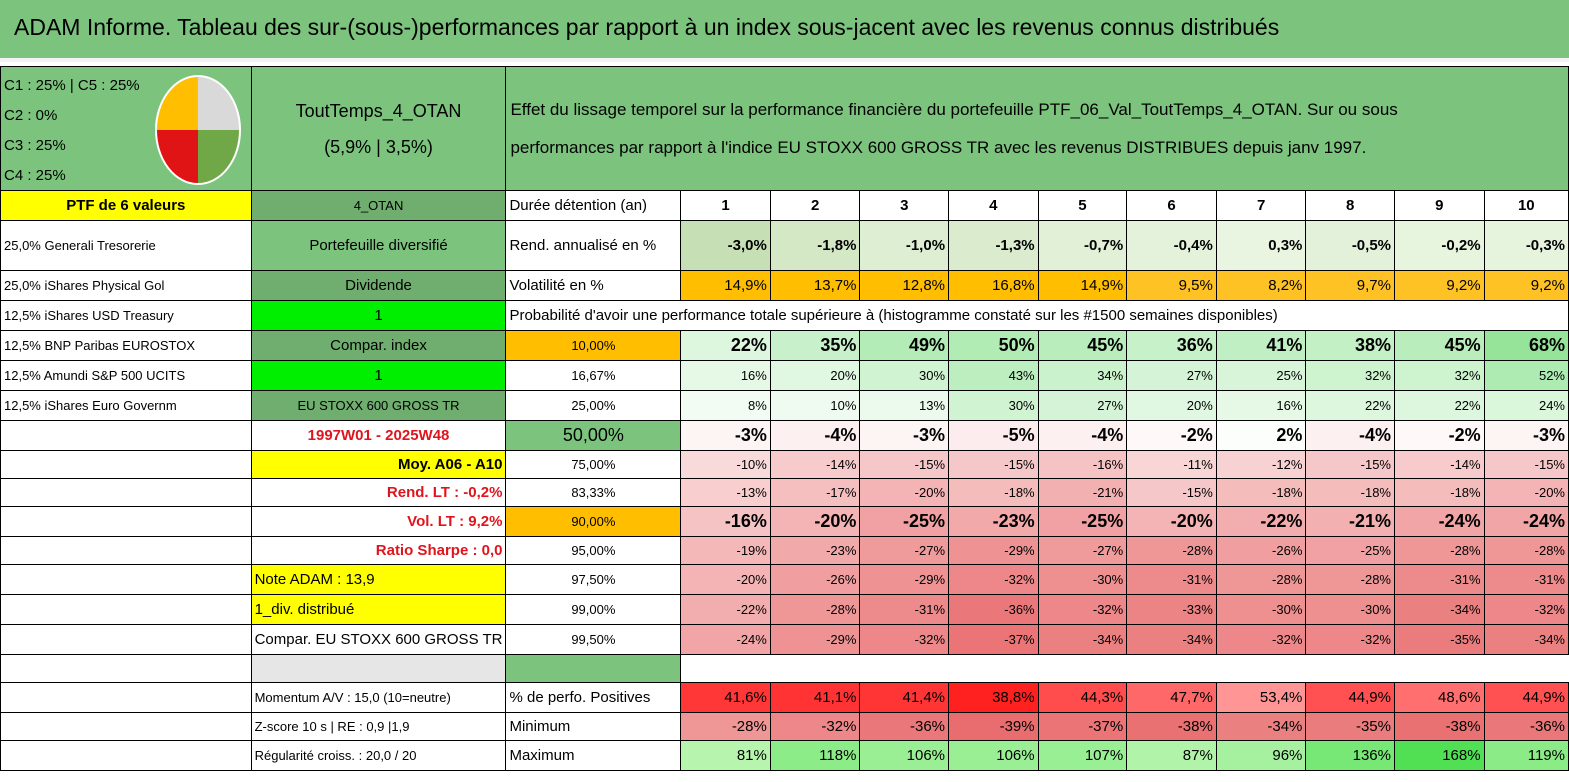  Describe the element at coordinates (1082, 697) in the screenshot. I see `positives-value: 44,3%` at that location.